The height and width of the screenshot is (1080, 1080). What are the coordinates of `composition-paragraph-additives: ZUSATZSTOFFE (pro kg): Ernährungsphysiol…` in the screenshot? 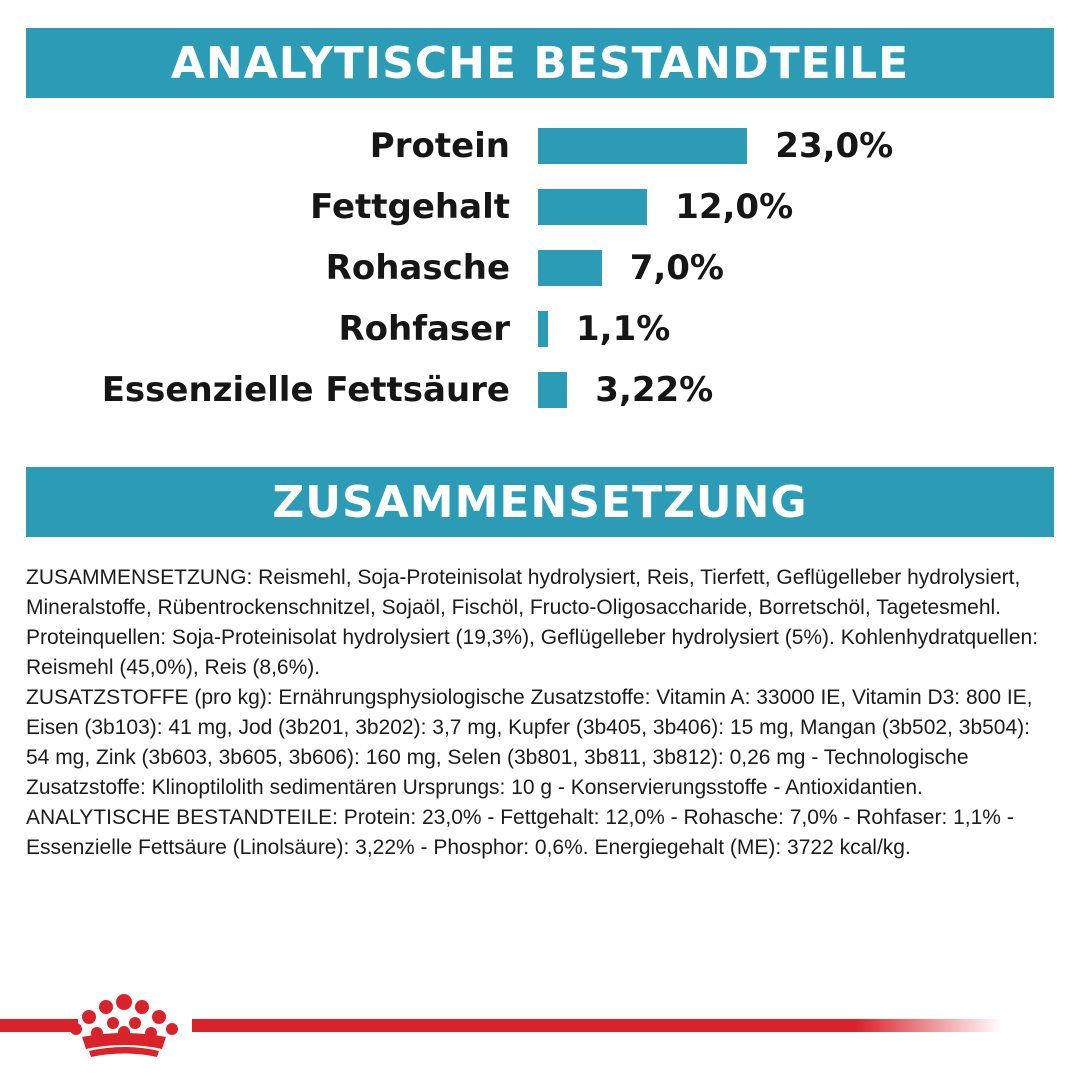 It's located at (529, 742).